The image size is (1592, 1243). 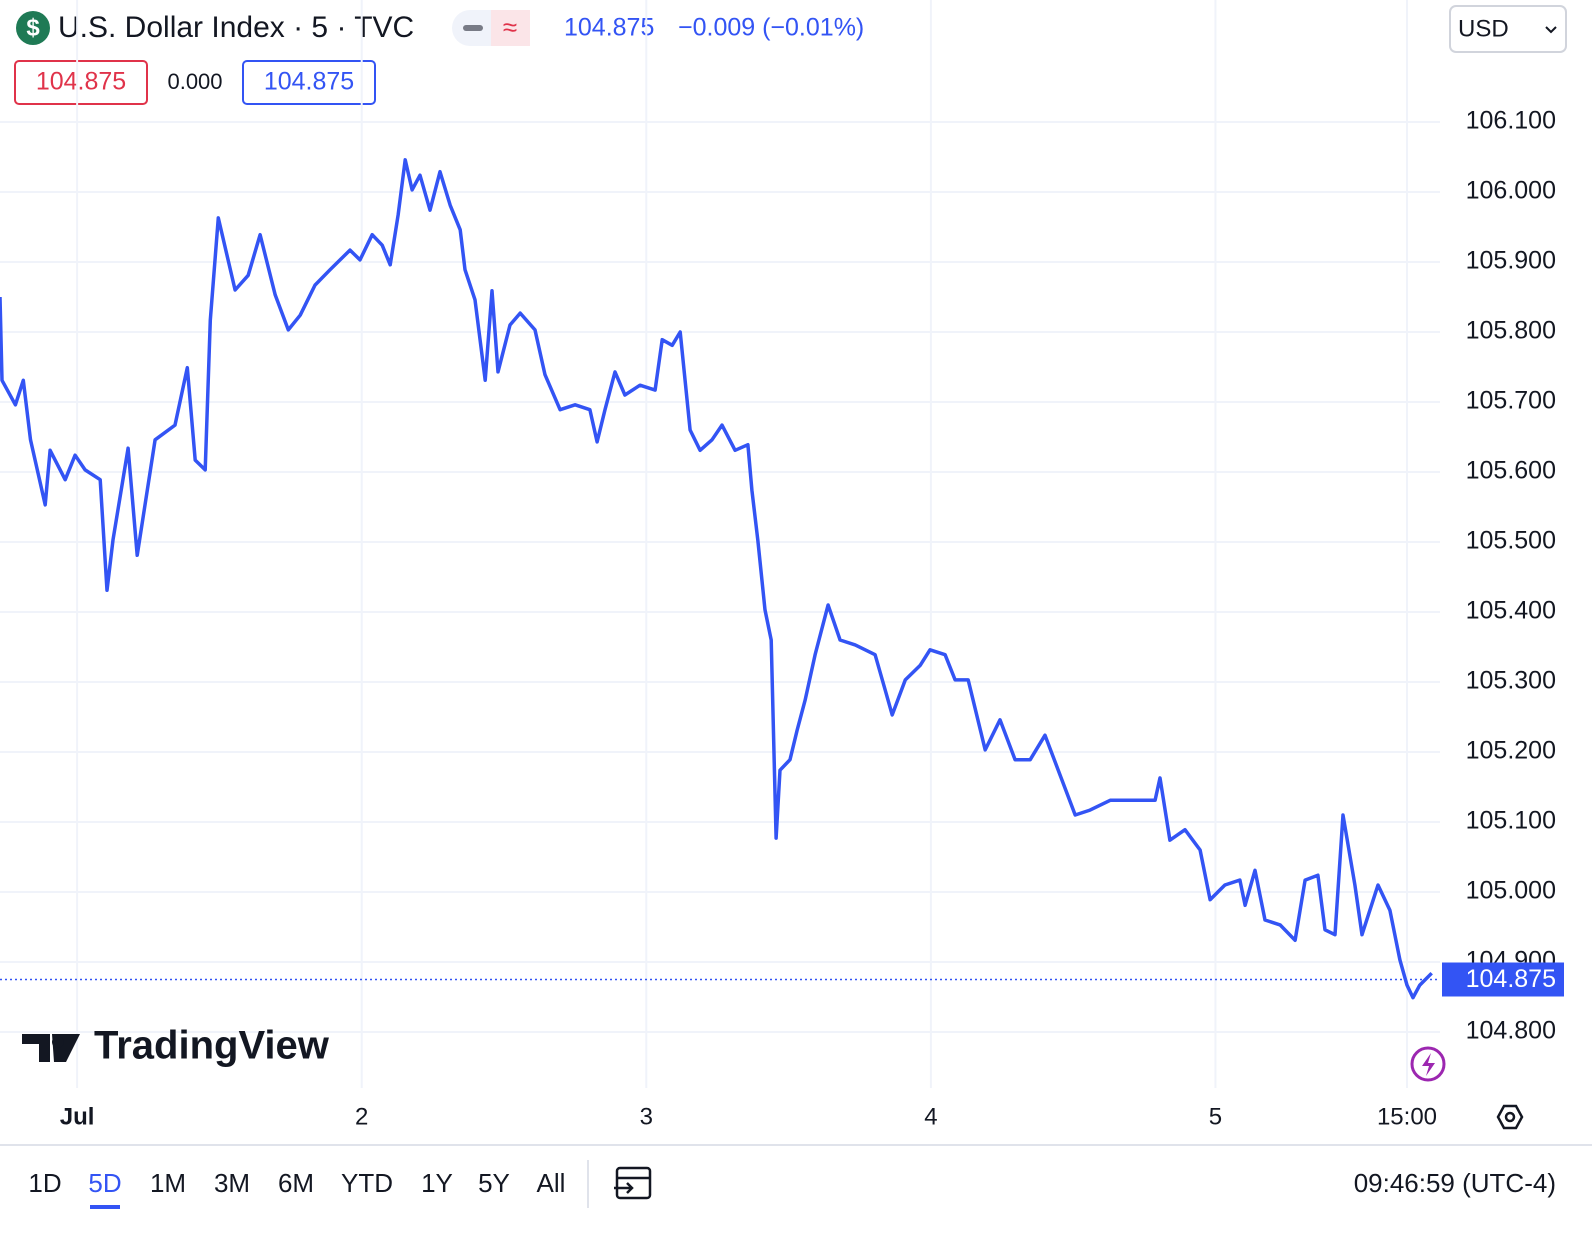 What do you see at coordinates (930, 1116) in the screenshot?
I see `x-tick-label: 4` at bounding box center [930, 1116].